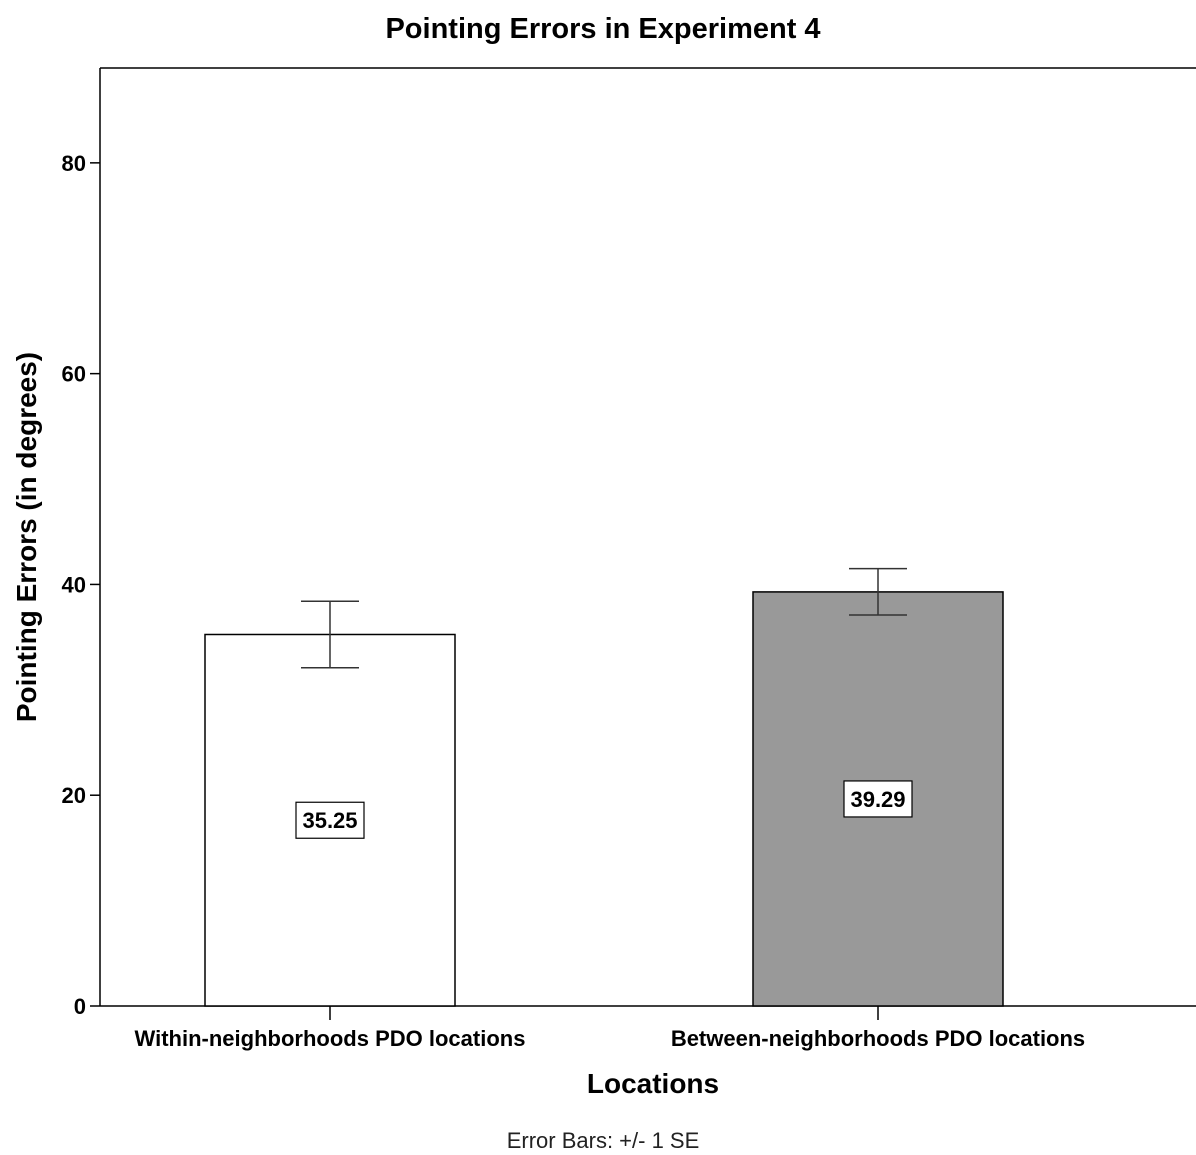  What do you see at coordinates (602, 29) in the screenshot?
I see `chart-title: Pointing Errors in Experiment 4` at bounding box center [602, 29].